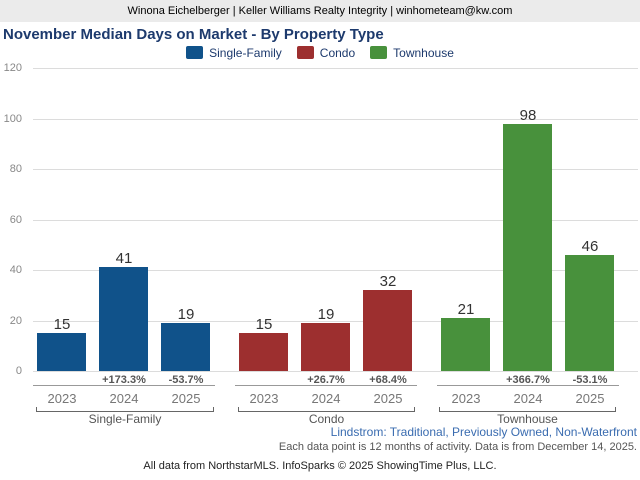 The height and width of the screenshot is (480, 640). I want to click on legend-label-single-family: Single-Family, so click(245, 52).